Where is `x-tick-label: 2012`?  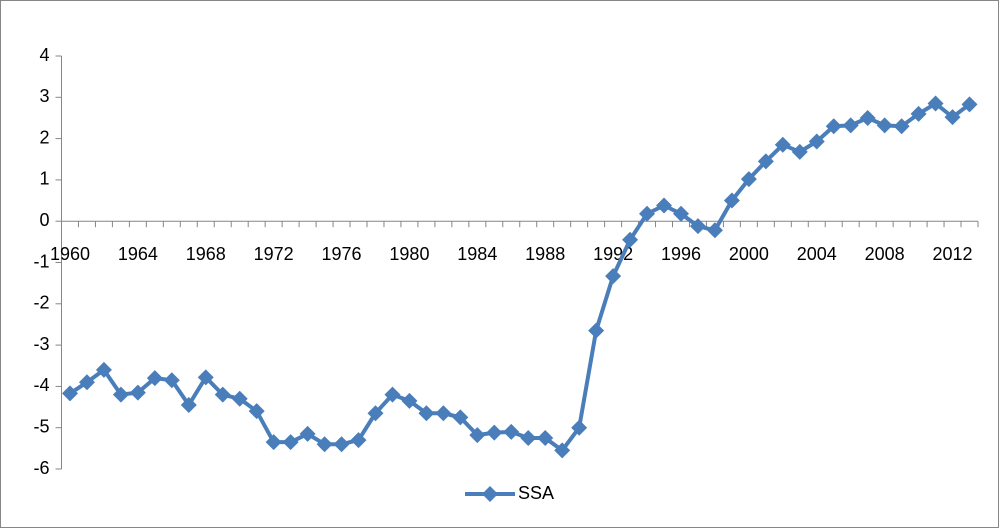
x-tick-label: 2012 is located at coordinates (953, 254).